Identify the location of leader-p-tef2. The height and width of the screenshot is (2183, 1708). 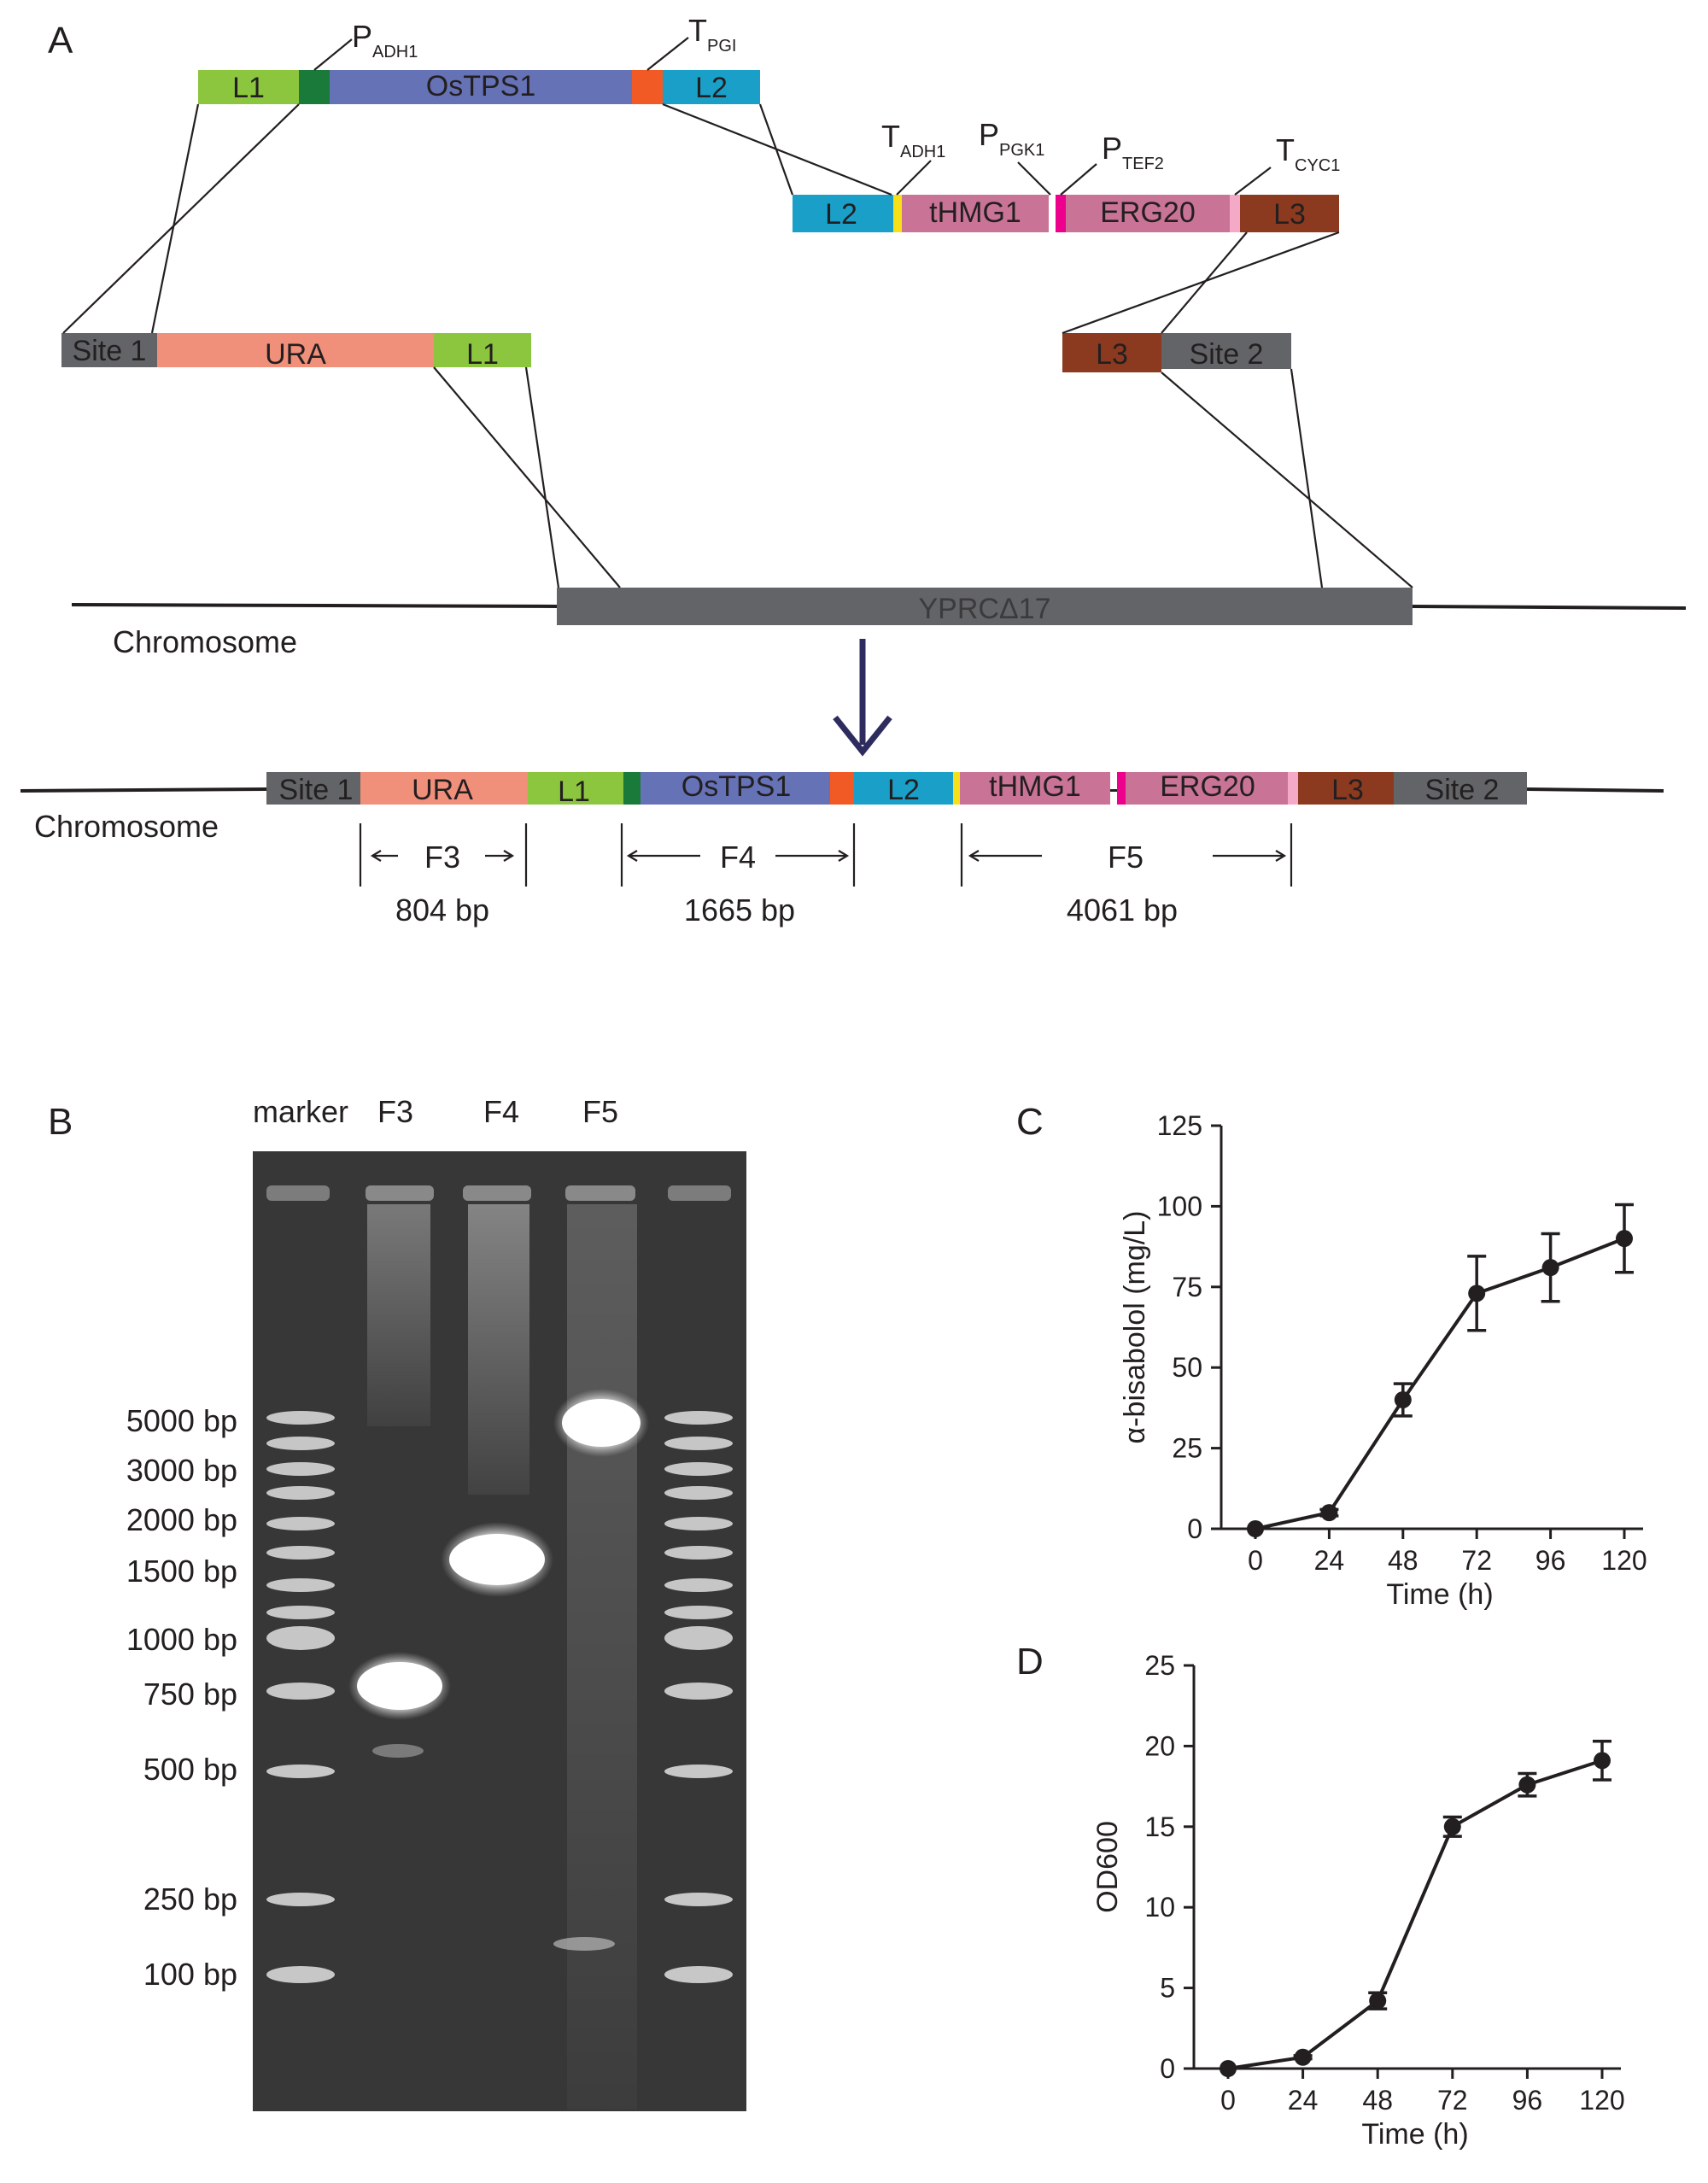
(1078, 179).